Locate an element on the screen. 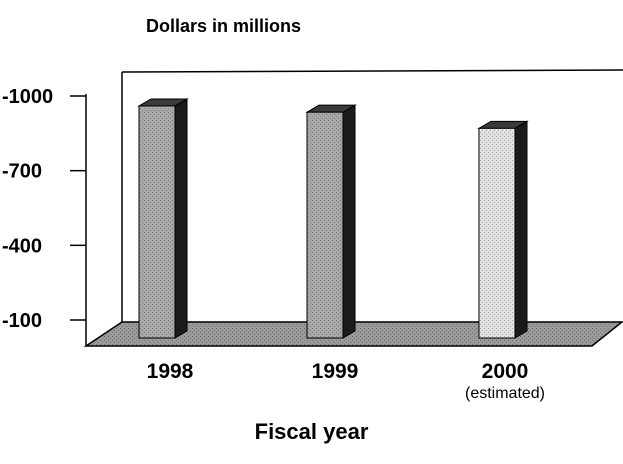  back-wall-top-edge is located at coordinates (372, 71).